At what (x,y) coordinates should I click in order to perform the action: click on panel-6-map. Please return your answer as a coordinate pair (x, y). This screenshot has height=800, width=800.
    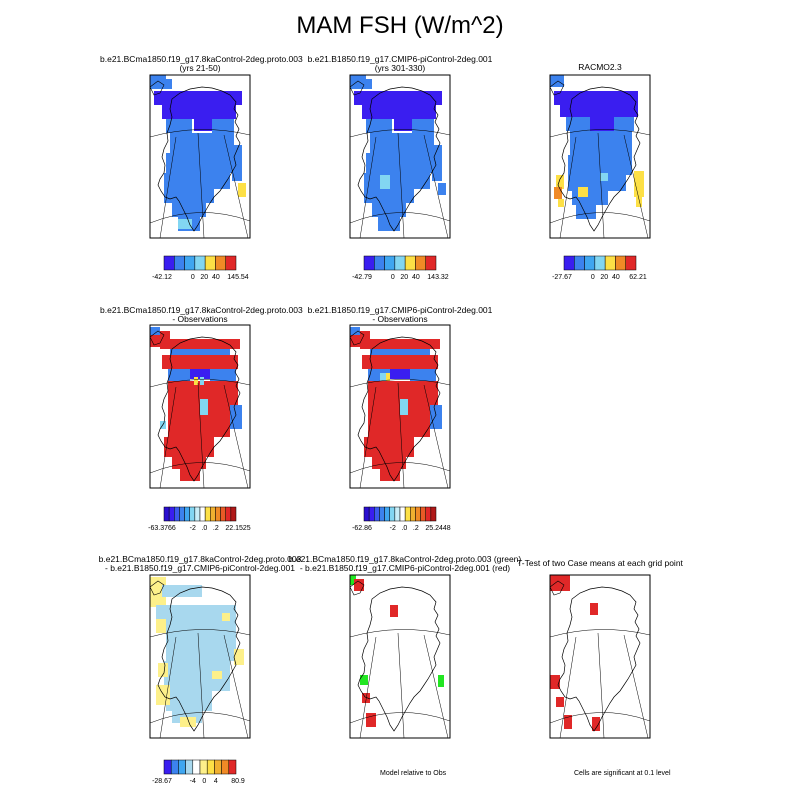
    Looking at the image, I should click on (200, 656).